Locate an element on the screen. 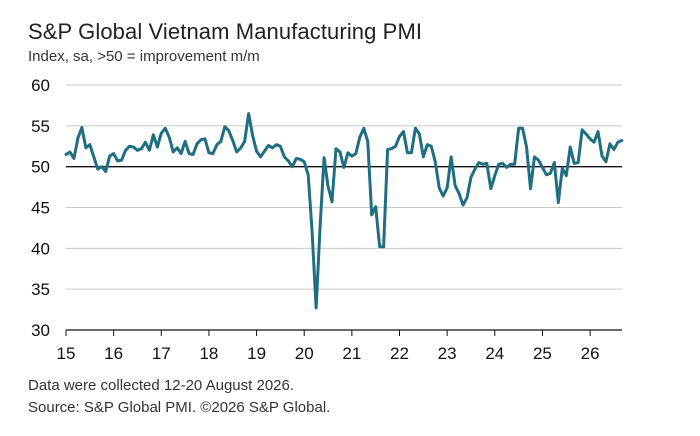  y-tick-label: 40 is located at coordinates (40, 248).